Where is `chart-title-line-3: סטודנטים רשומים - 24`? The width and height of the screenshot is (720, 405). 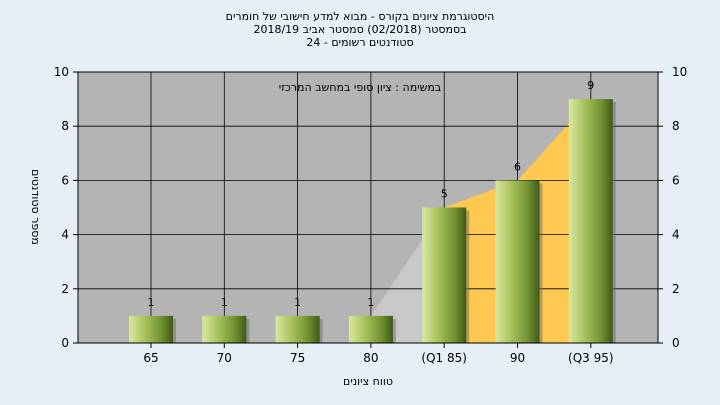
chart-title-line-3: סטודנטים רשומים - 24 is located at coordinates (359, 42).